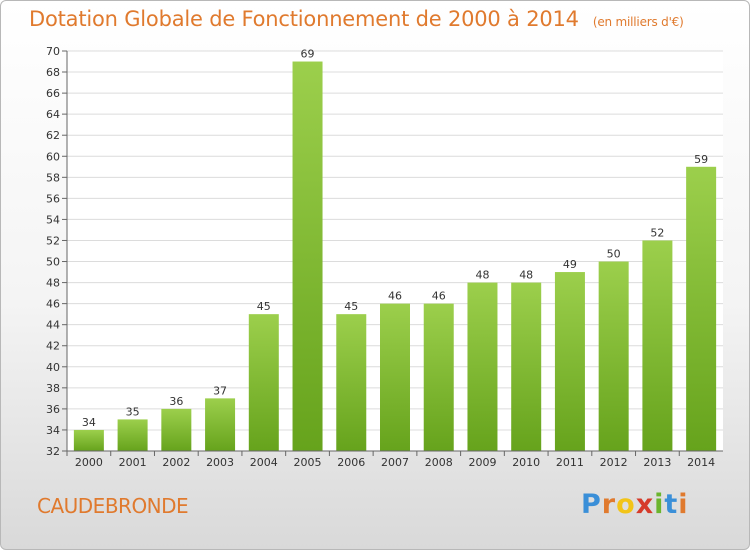 This screenshot has height=550, width=750. I want to click on y-tick-label: 70, so click(53, 51).